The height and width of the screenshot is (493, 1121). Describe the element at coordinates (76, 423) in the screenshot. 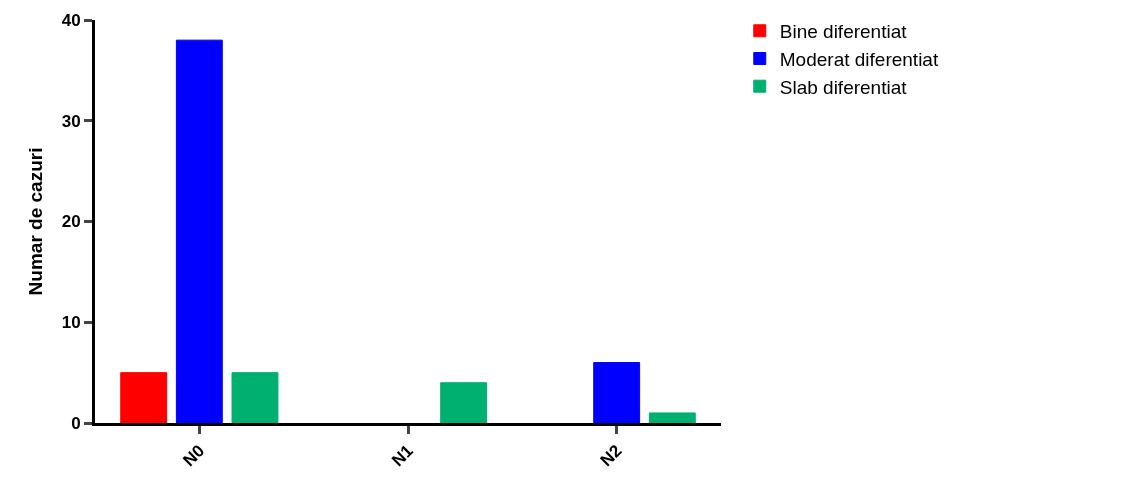

I see `y-tick-label: 0` at that location.